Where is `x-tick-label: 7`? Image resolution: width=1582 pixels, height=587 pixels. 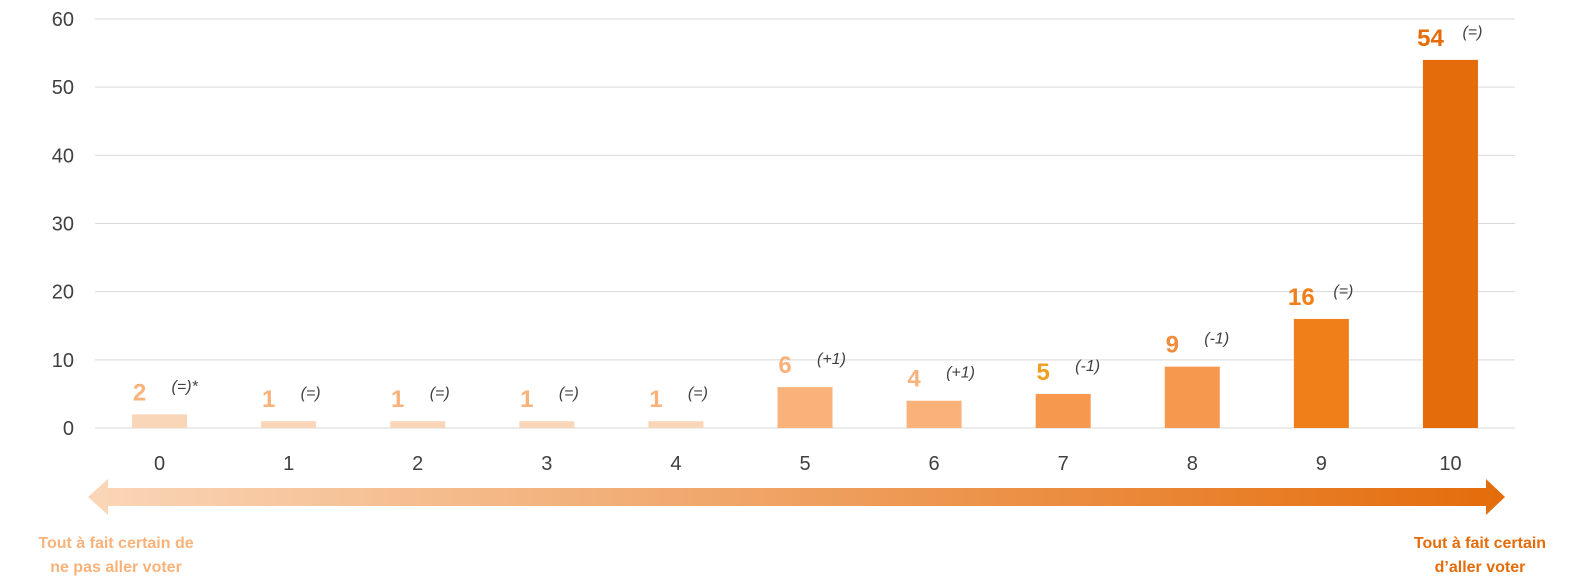
x-tick-label: 7 is located at coordinates (1063, 464).